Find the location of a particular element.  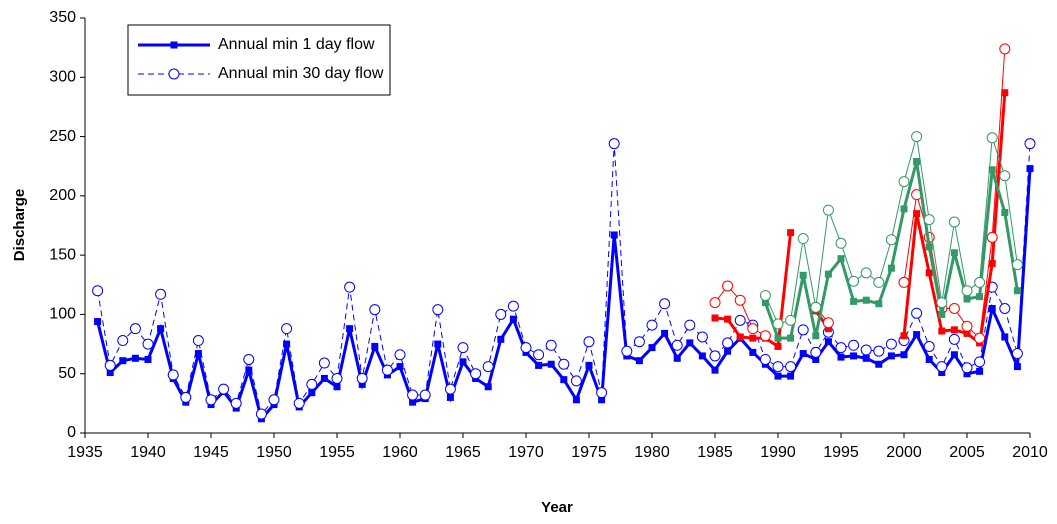

x-tick-label: 1995 is located at coordinates (841, 452).